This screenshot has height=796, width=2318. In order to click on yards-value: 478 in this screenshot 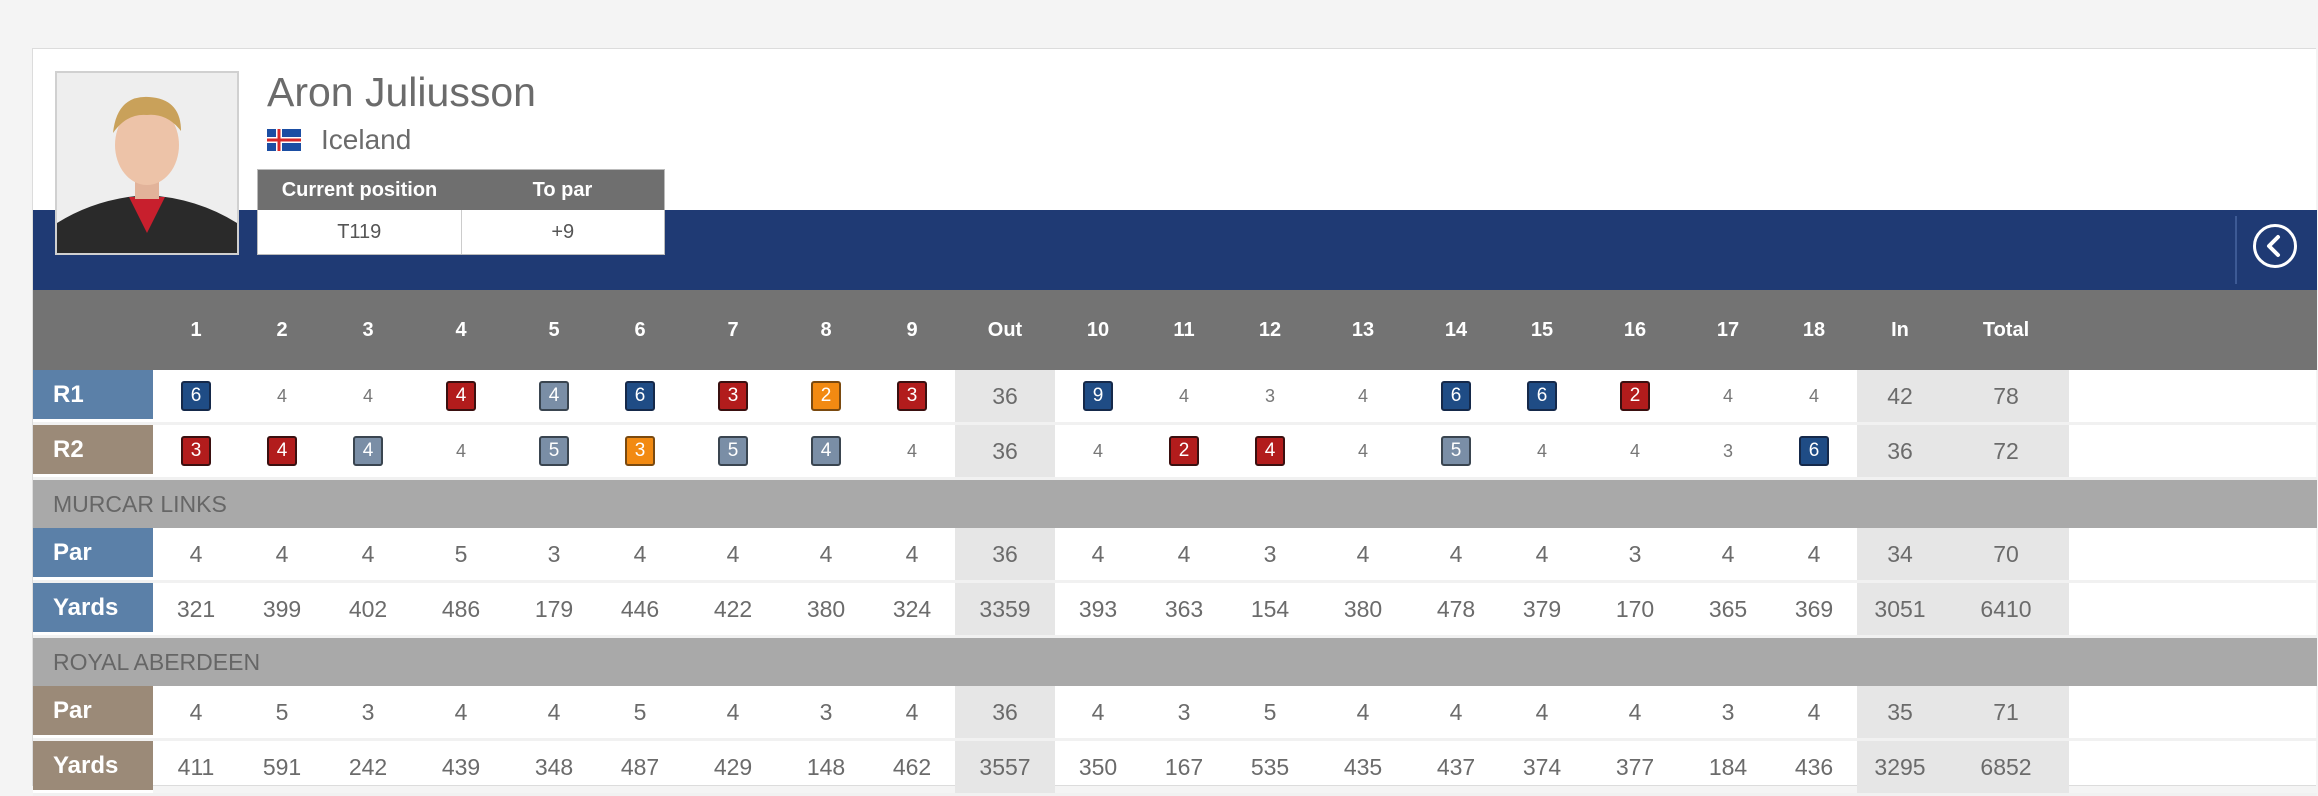, I will do `click(1456, 608)`.